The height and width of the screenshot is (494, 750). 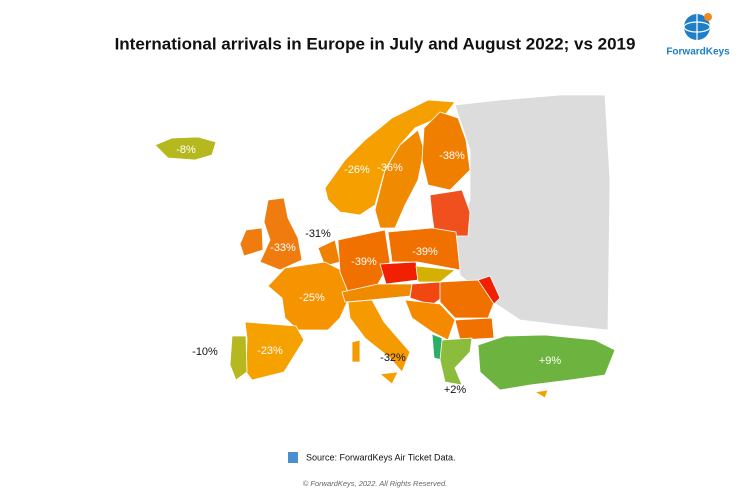 I want to click on norway, so click(x=390, y=157).